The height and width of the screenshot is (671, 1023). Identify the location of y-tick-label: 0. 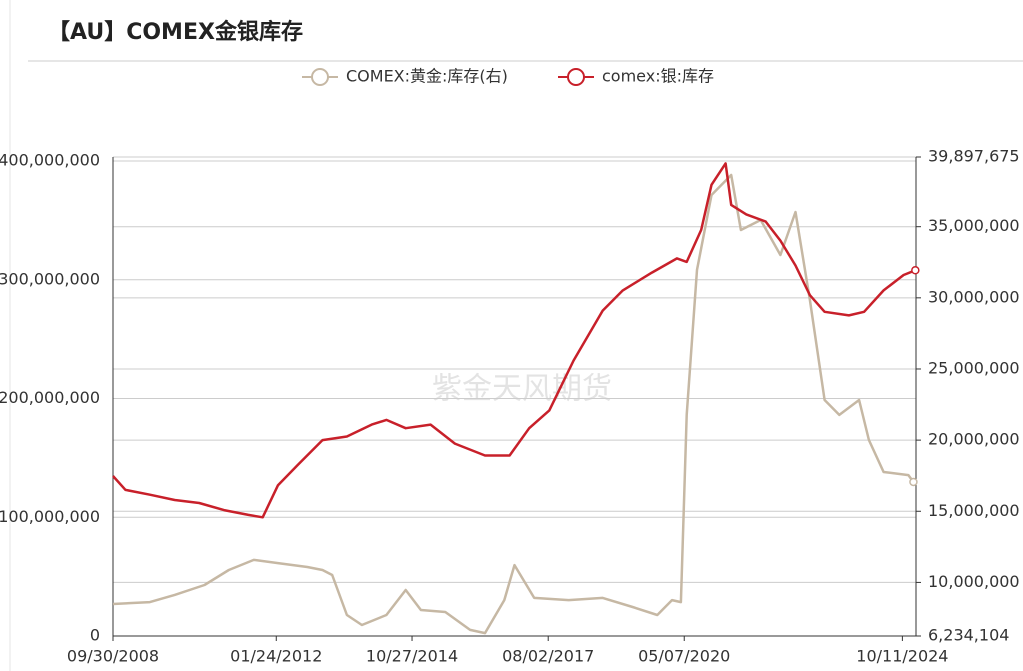
(95, 635).